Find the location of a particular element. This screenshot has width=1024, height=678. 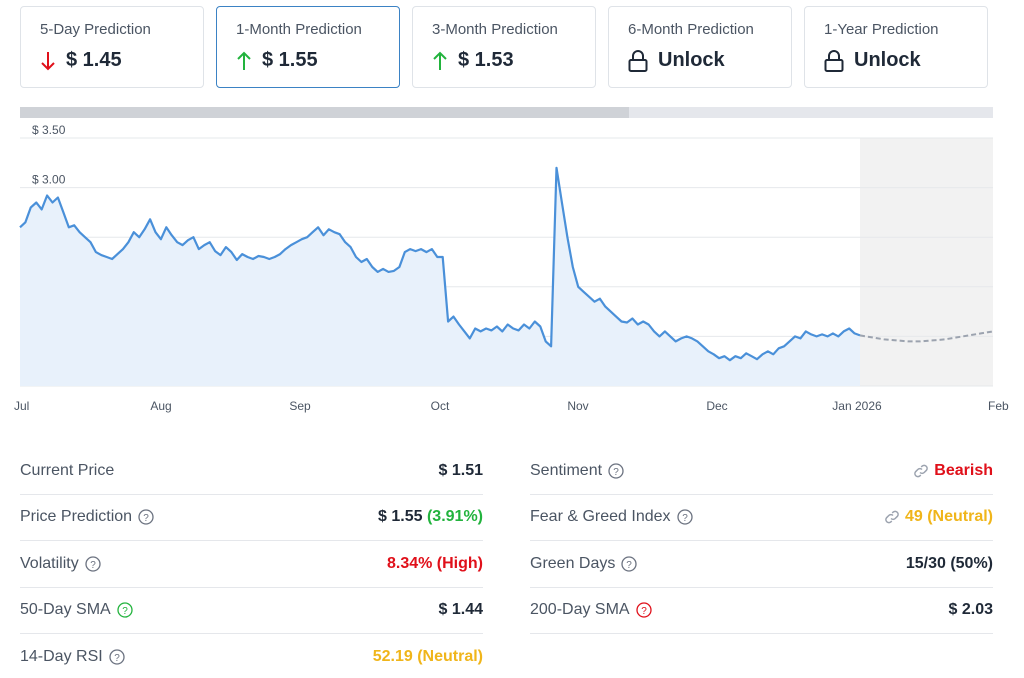

x-tick-label: Feb is located at coordinates (998, 406).